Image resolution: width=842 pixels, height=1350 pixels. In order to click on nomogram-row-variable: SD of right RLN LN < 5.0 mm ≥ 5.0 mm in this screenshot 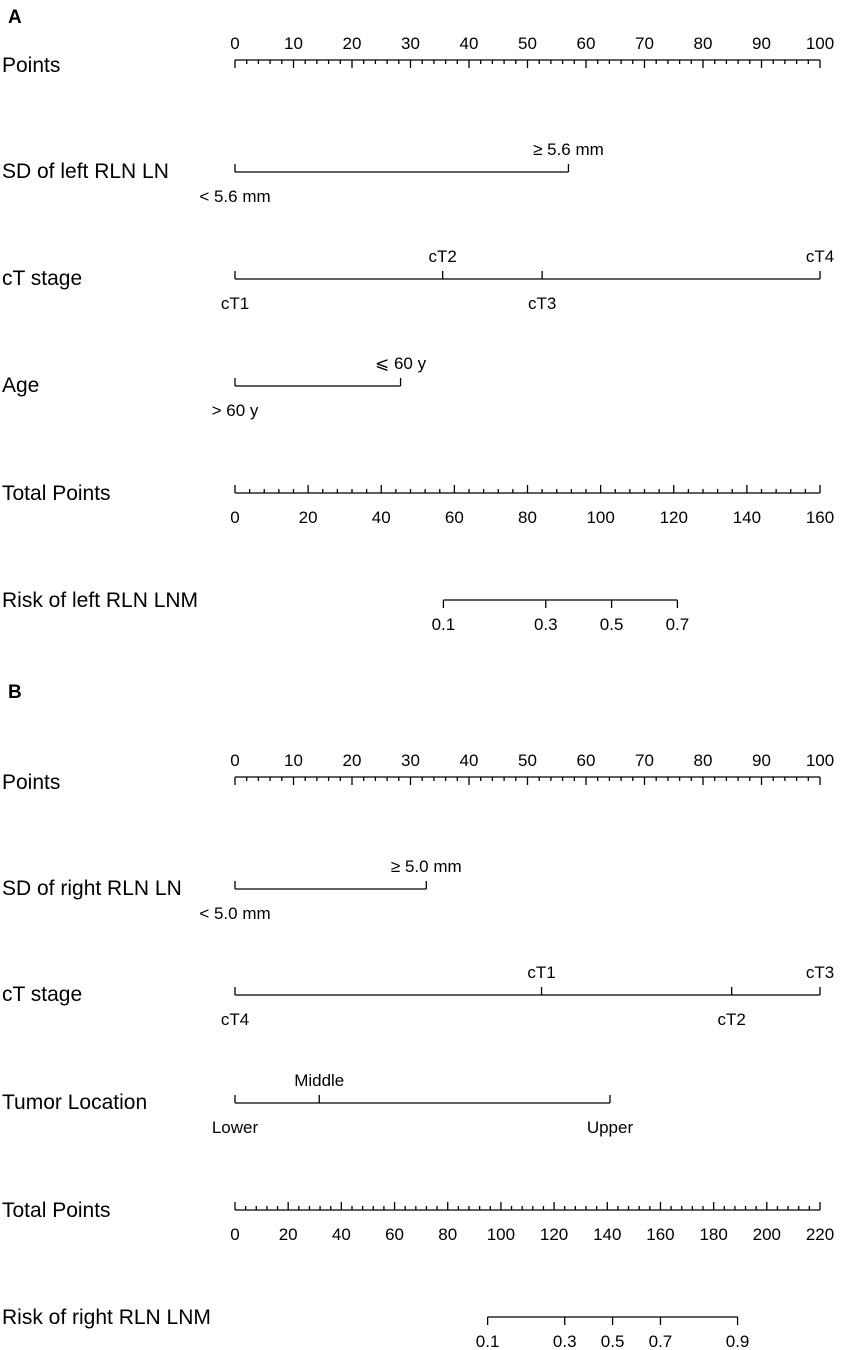, I will do `click(232, 890)`.